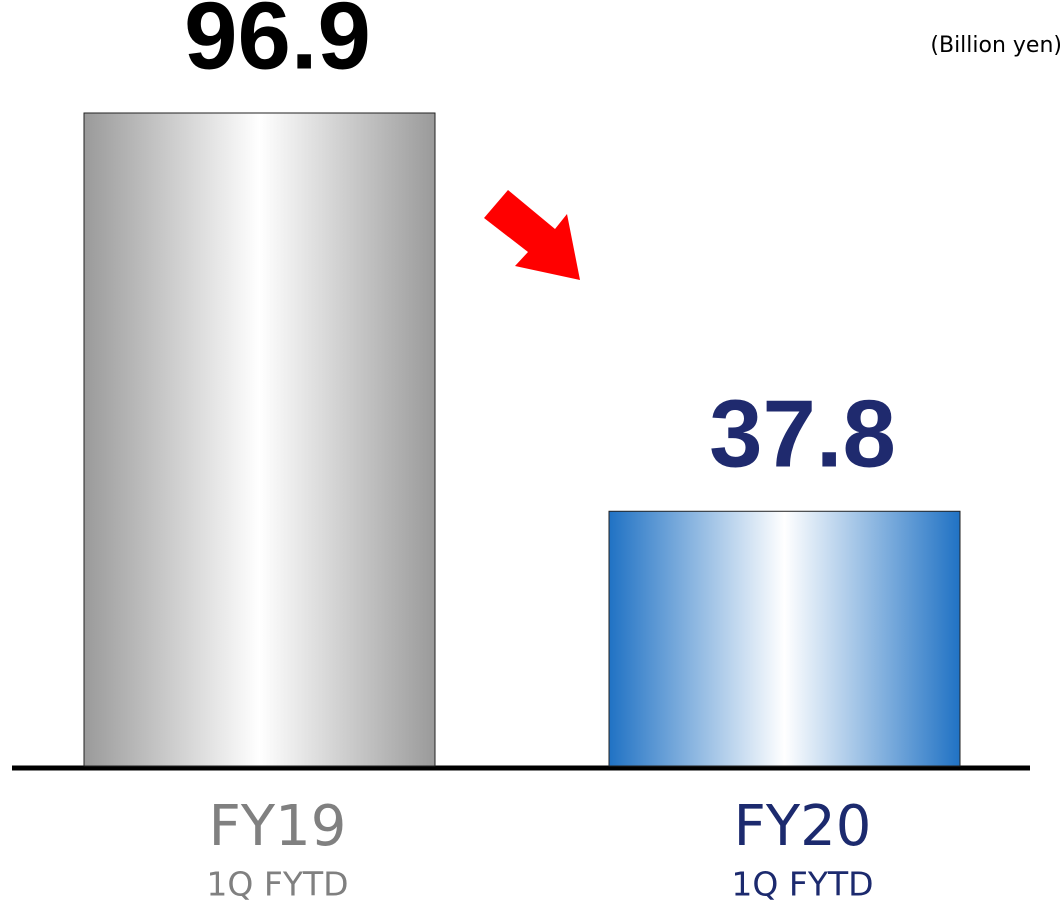 The image size is (1060, 911). I want to click on value-label: 37.8, so click(802, 434).